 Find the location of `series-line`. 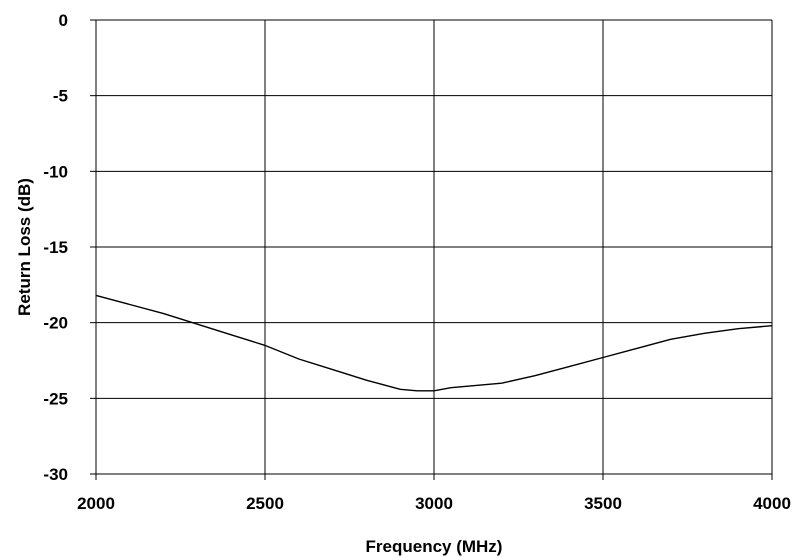

series-line is located at coordinates (434, 343).